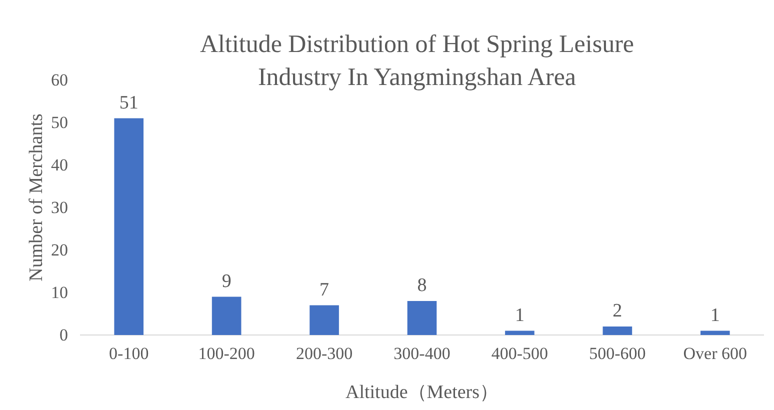  What do you see at coordinates (129, 354) in the screenshot?
I see `x-tick-label: 0-100` at bounding box center [129, 354].